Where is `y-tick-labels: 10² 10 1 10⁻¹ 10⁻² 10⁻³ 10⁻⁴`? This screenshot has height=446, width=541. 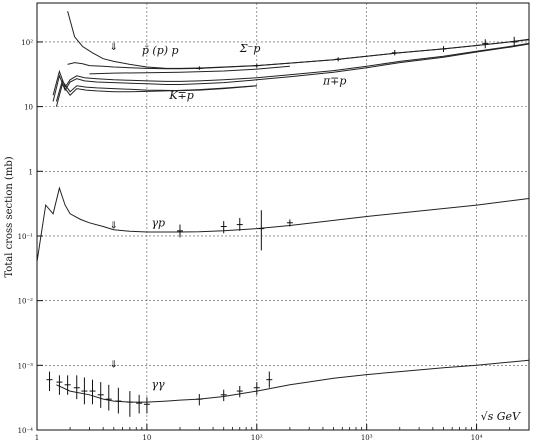
y-tick-labels: 10² 10 1 10⁻¹ 10⁻² 10⁻³ 10⁻⁴ is located at coordinates (26, 237).